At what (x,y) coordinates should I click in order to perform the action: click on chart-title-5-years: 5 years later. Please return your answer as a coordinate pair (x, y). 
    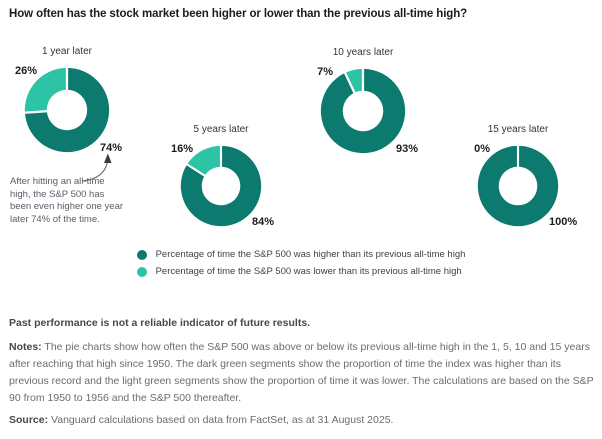
    Looking at the image, I should click on (221, 129).